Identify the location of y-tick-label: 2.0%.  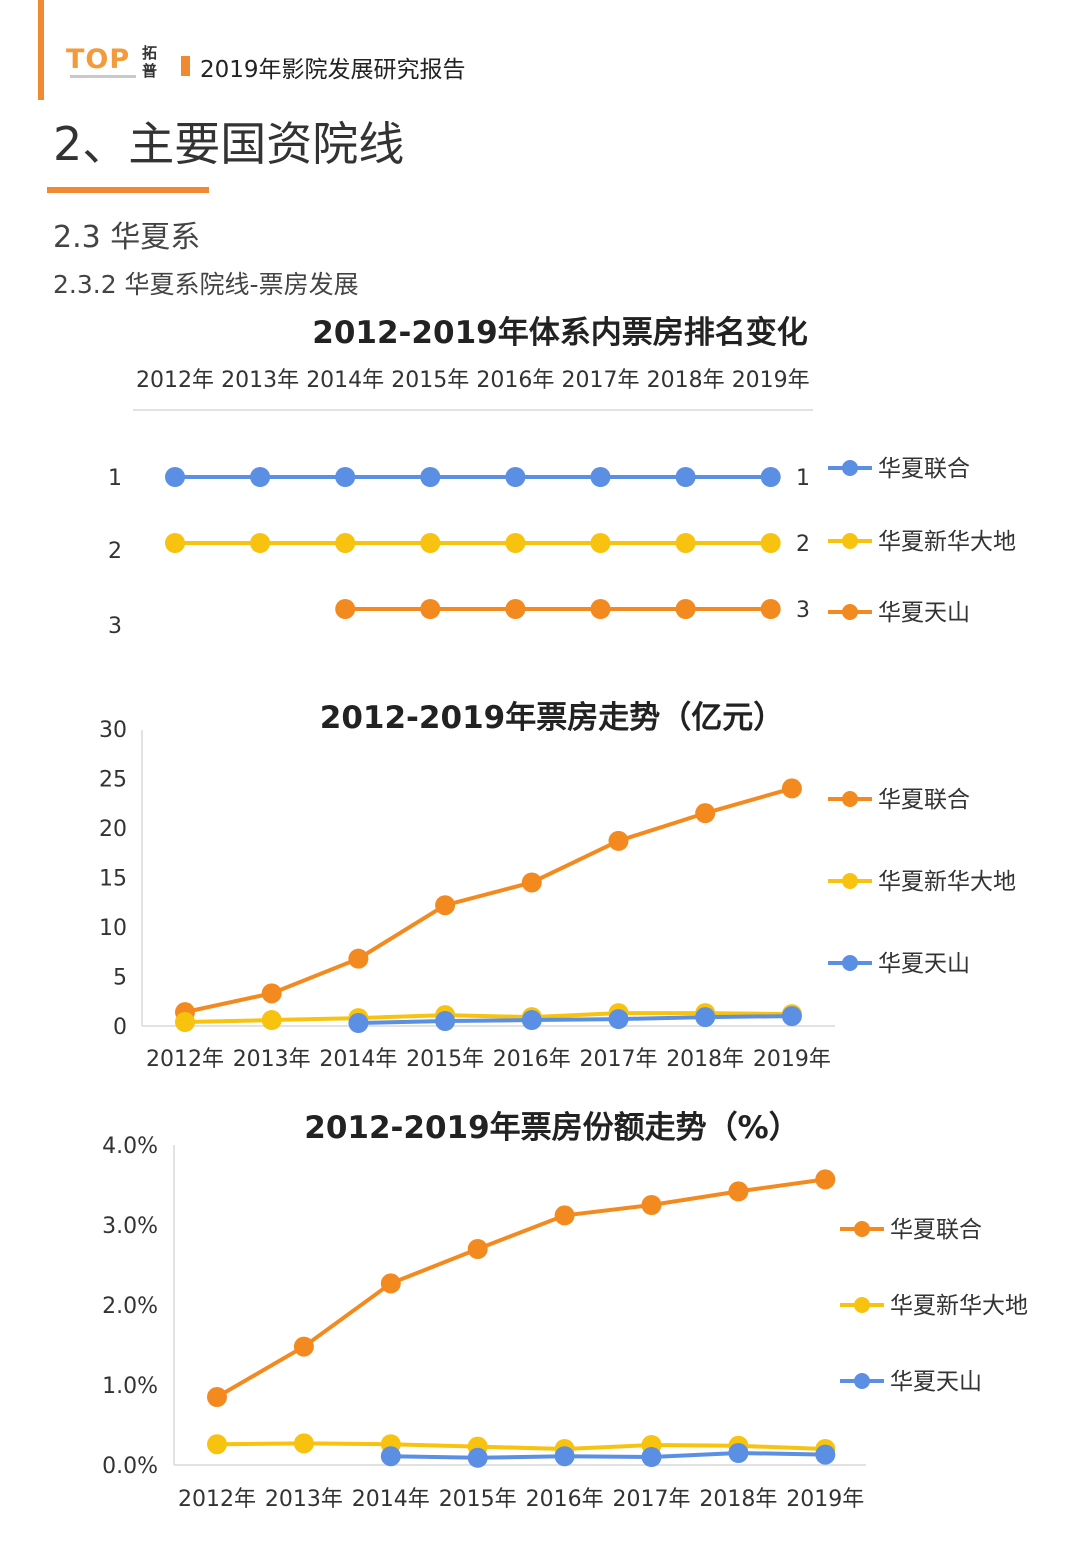
(130, 1306).